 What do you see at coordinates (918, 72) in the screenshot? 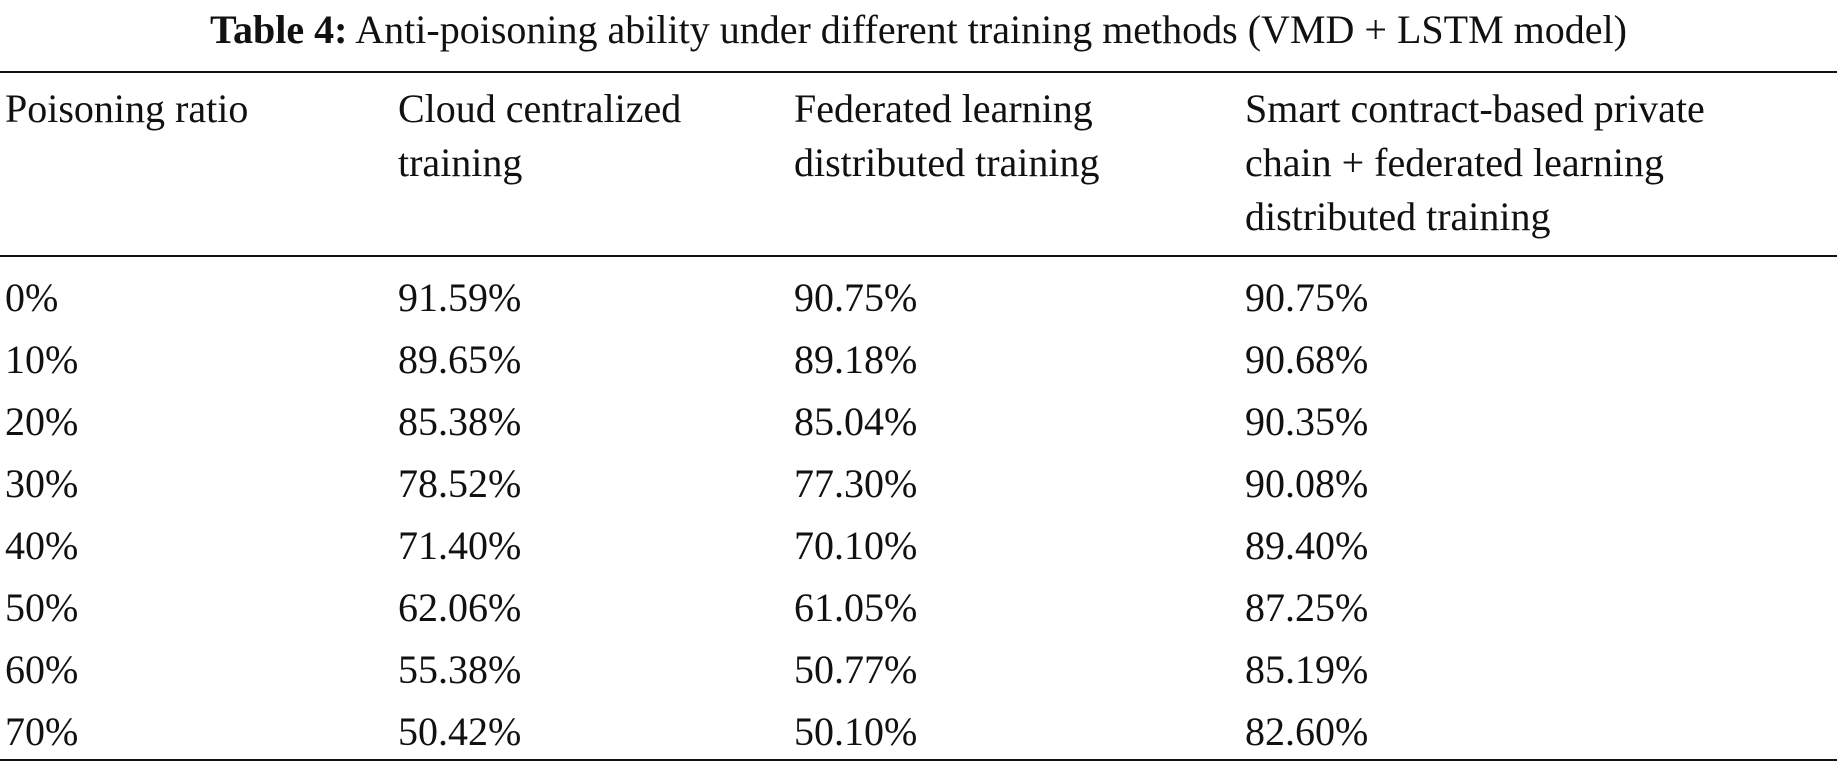
I see `table-top-rule` at bounding box center [918, 72].